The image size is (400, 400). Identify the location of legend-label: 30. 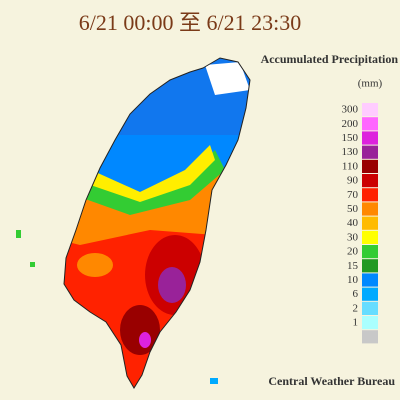
(353, 237).